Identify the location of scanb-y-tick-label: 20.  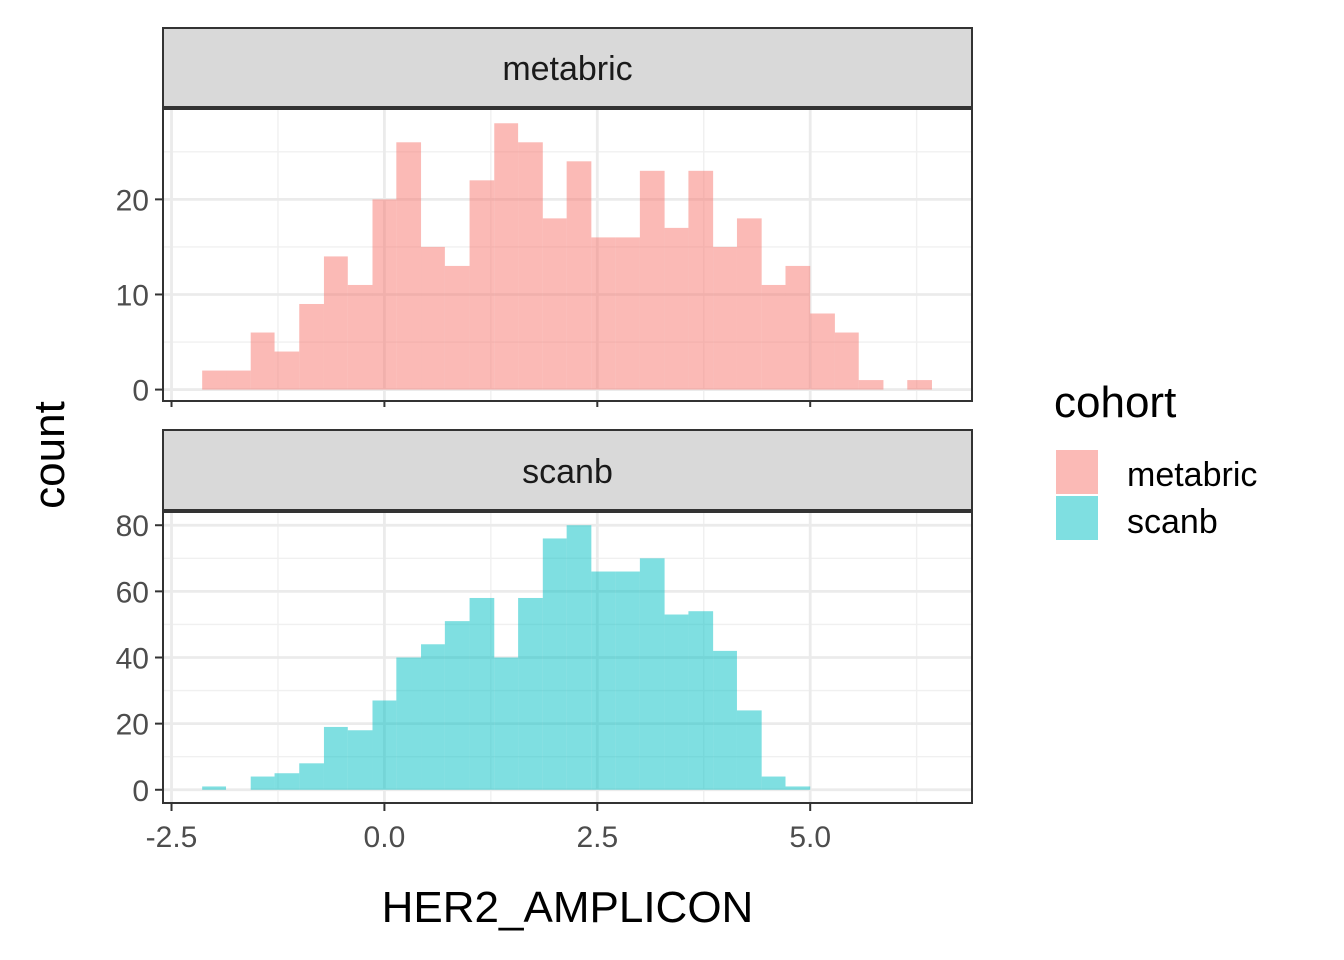
(132, 725).